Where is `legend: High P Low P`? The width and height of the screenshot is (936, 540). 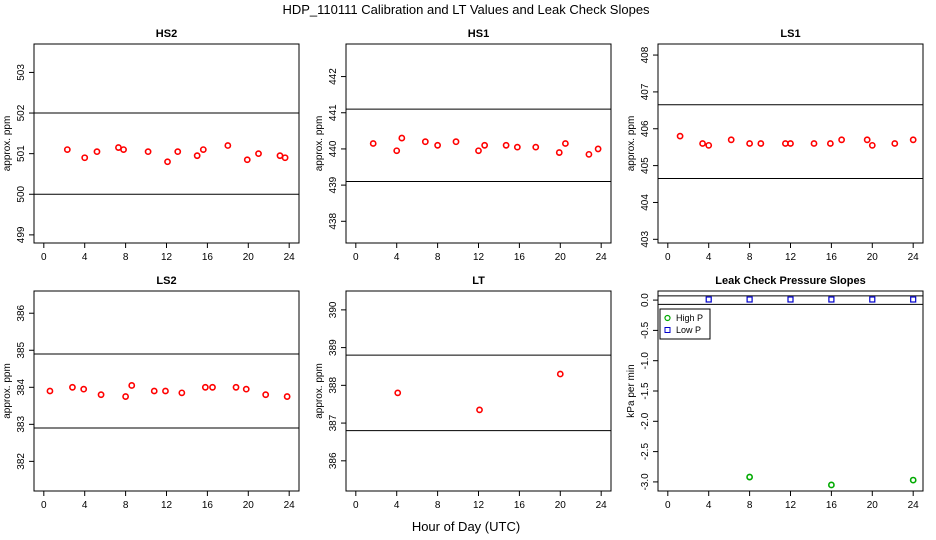
legend: High P Low P is located at coordinates (685, 324).